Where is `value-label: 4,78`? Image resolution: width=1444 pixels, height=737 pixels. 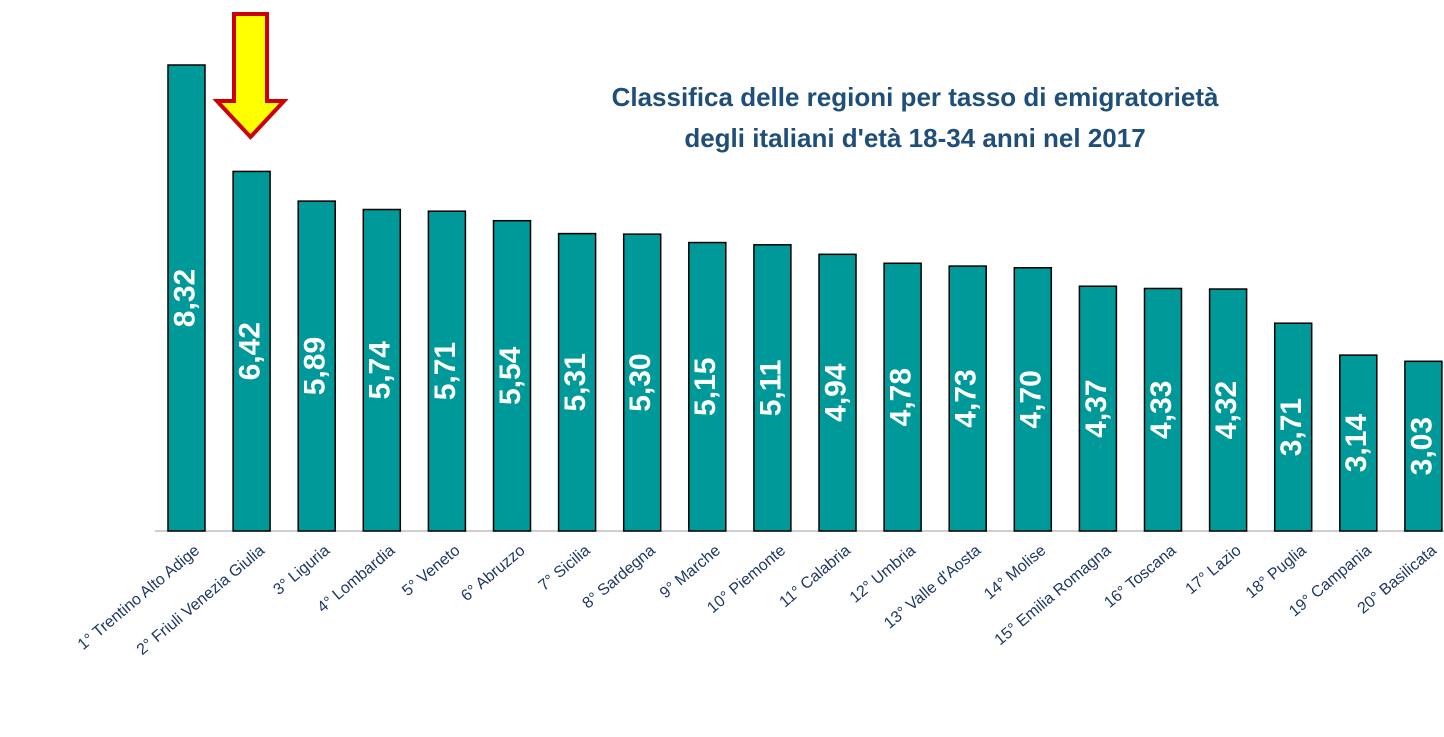
value-label: 4,78 is located at coordinates (901, 397).